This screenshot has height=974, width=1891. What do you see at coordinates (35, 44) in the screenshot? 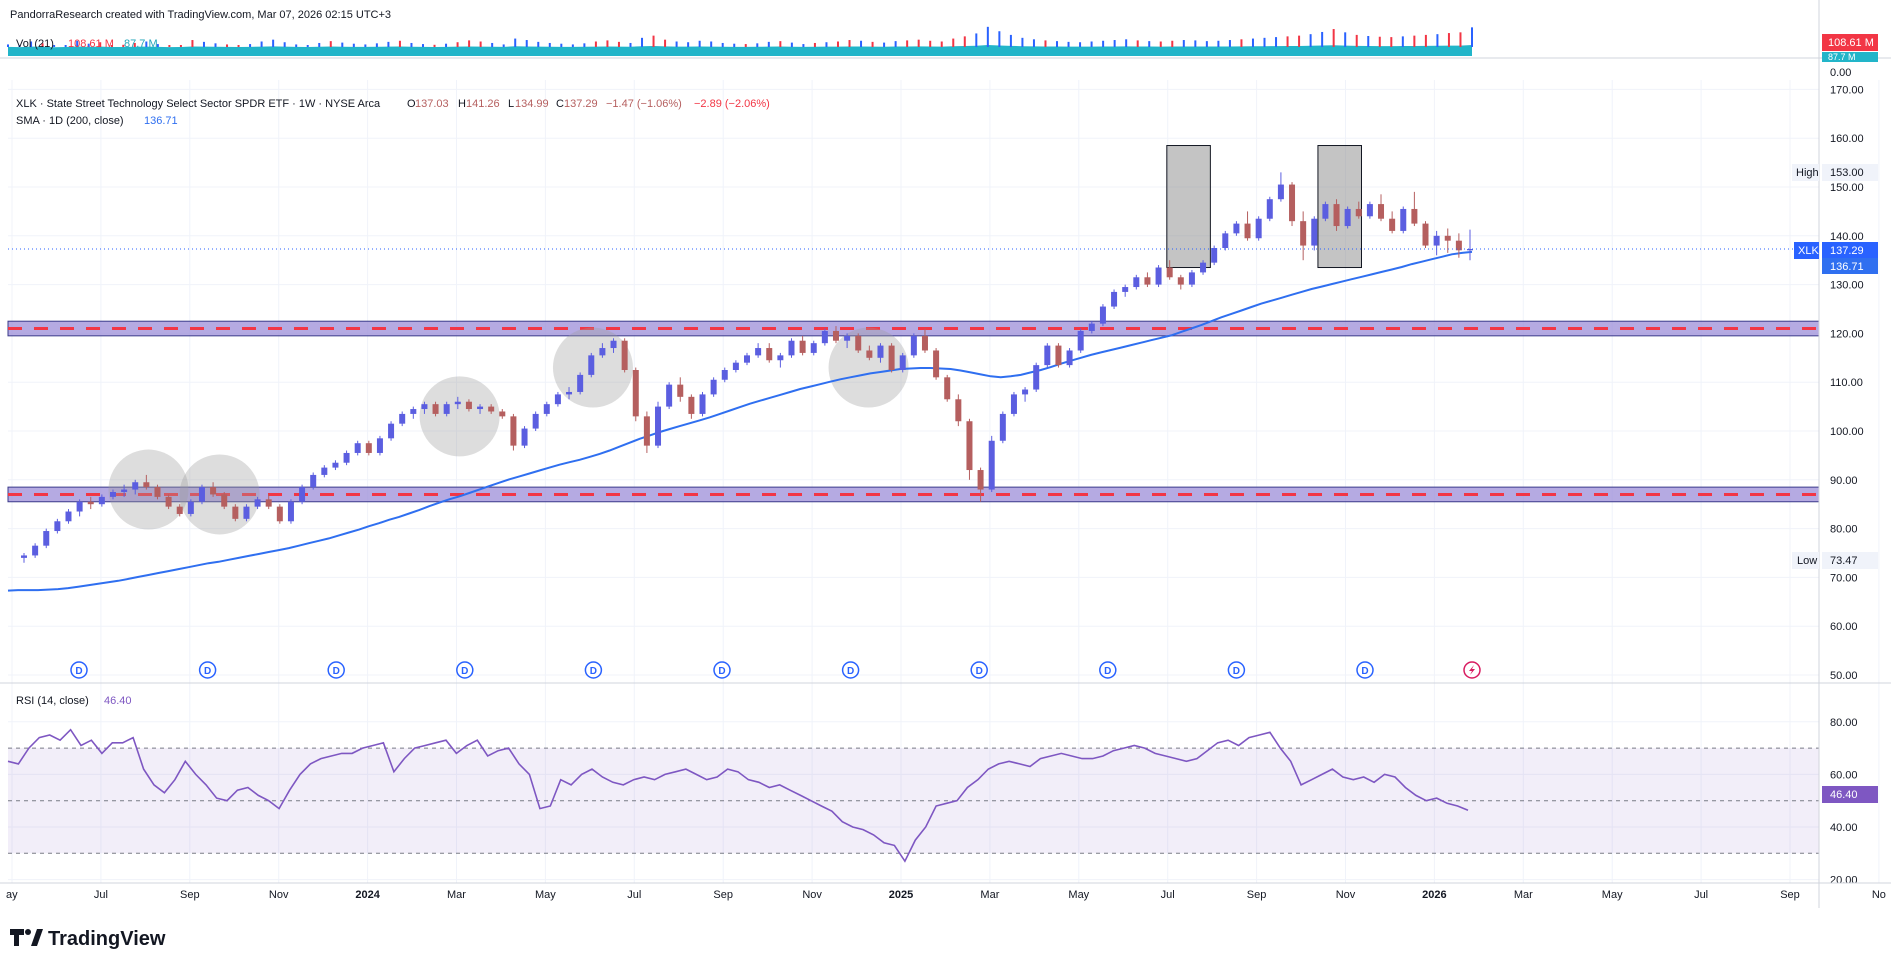
I see `volume-legend-label: Vol (21)` at bounding box center [35, 44].